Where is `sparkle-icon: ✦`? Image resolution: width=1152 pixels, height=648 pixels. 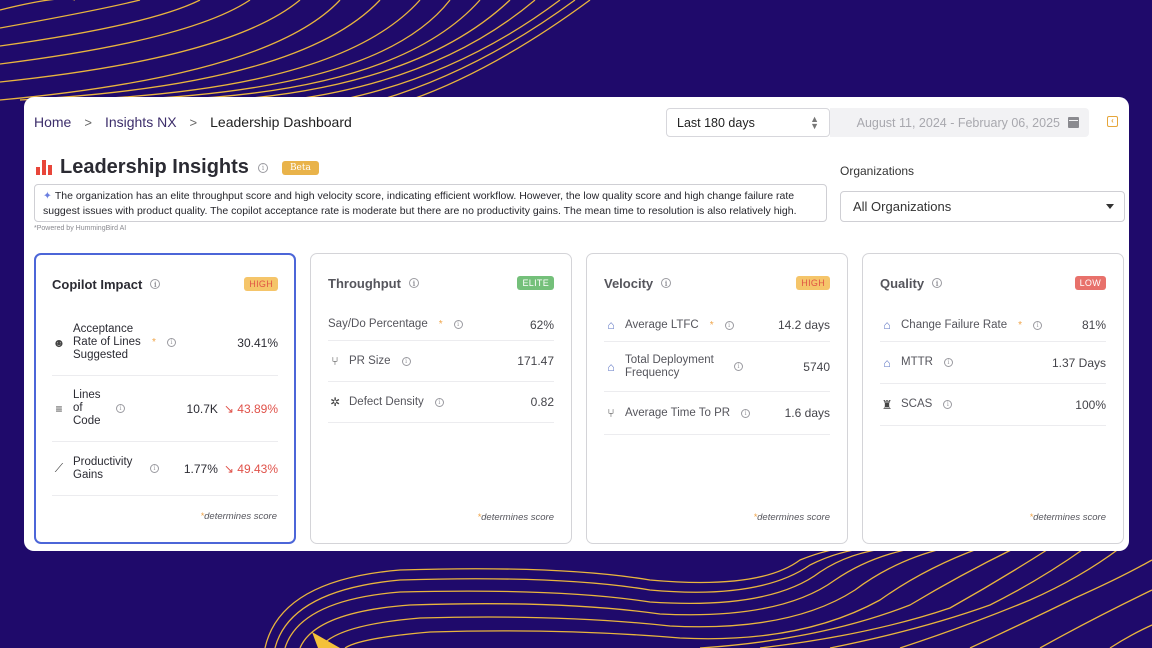 sparkle-icon: ✦ is located at coordinates (47, 196).